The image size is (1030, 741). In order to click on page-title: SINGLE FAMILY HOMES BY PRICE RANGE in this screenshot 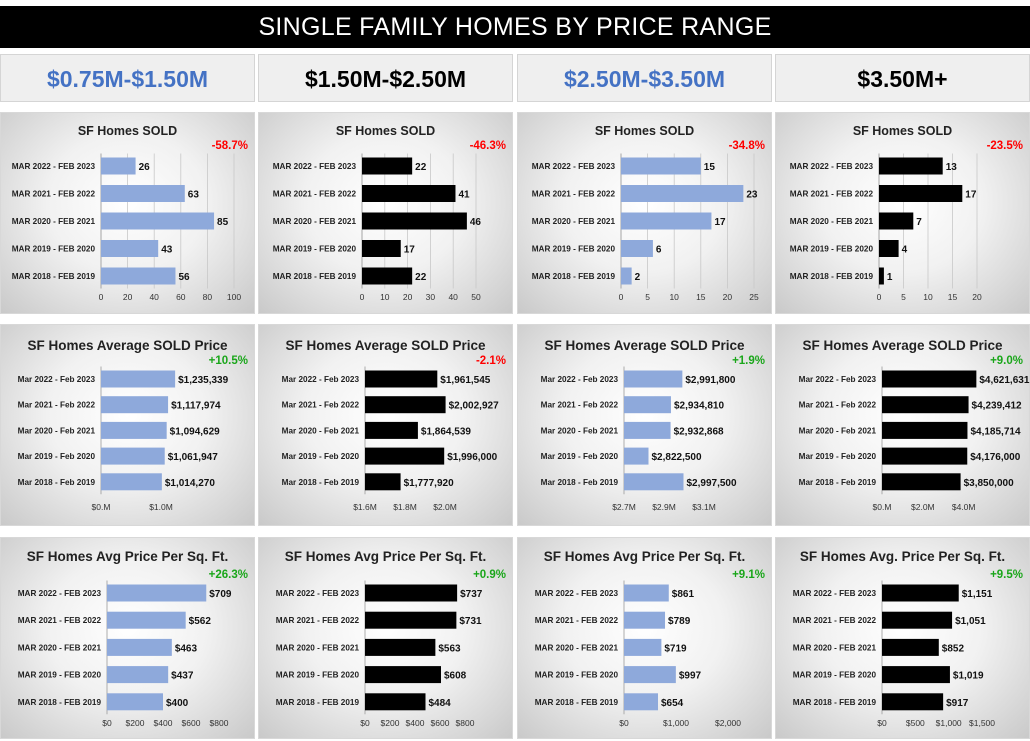, I will do `click(515, 27)`.